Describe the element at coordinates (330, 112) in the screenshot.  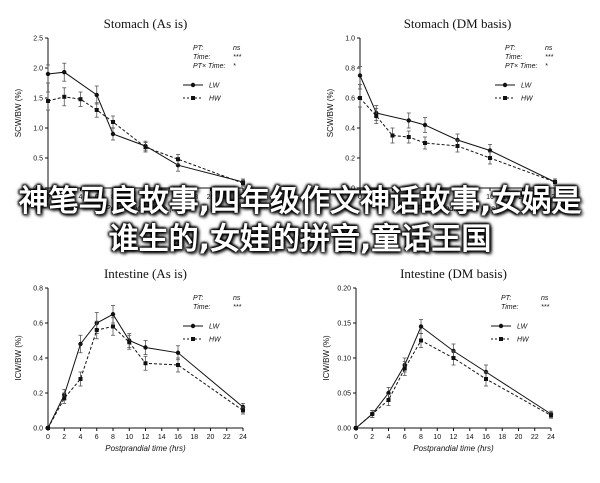
I see `y-axis-title: SCW/BW (%)` at that location.